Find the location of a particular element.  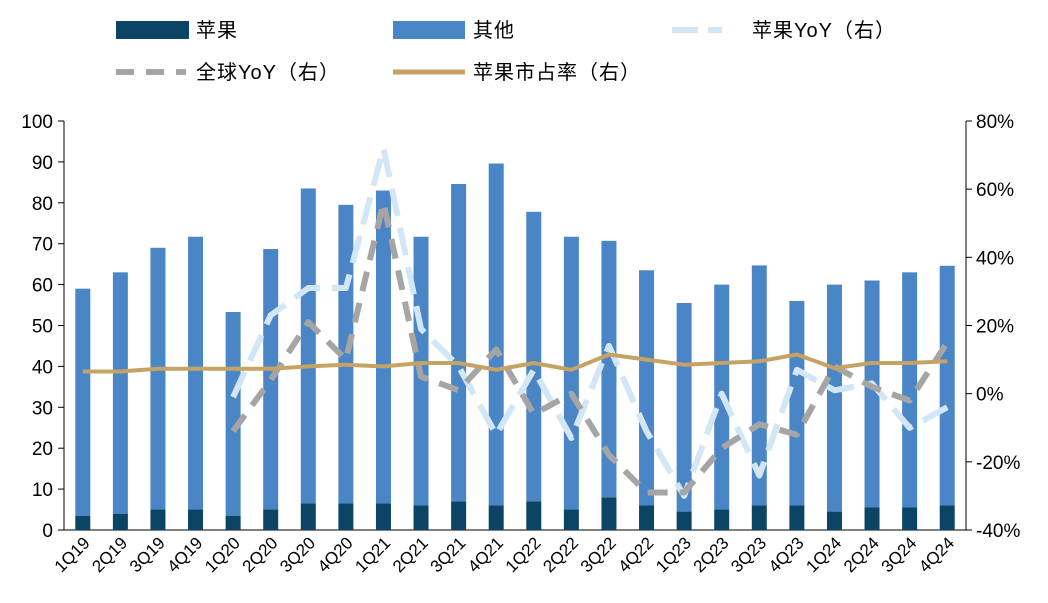

right-axis-ticks: -40% -20% 0% 20% 40% 60% 80% is located at coordinates (993, 327).